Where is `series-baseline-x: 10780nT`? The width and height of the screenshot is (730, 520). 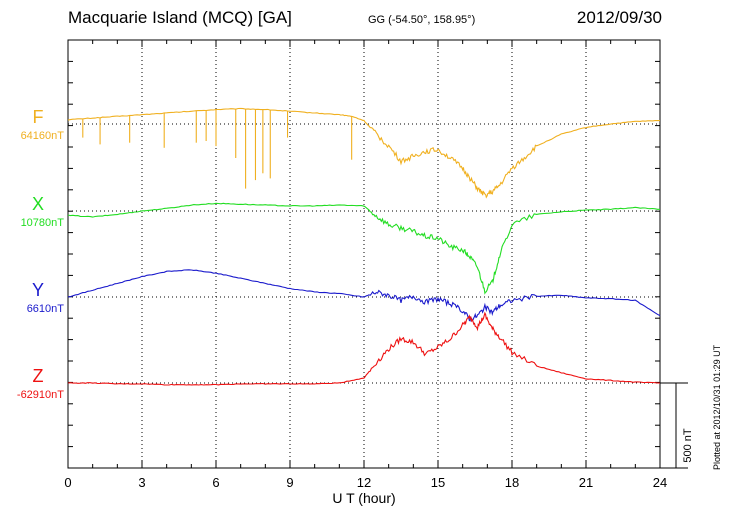 series-baseline-x: 10780nT is located at coordinates (43, 223).